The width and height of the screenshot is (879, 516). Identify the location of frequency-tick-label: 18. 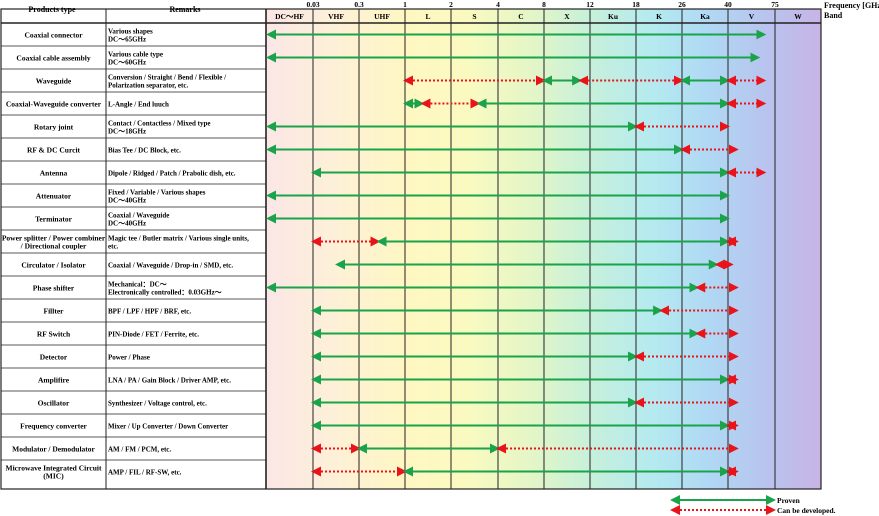
(636, 4).